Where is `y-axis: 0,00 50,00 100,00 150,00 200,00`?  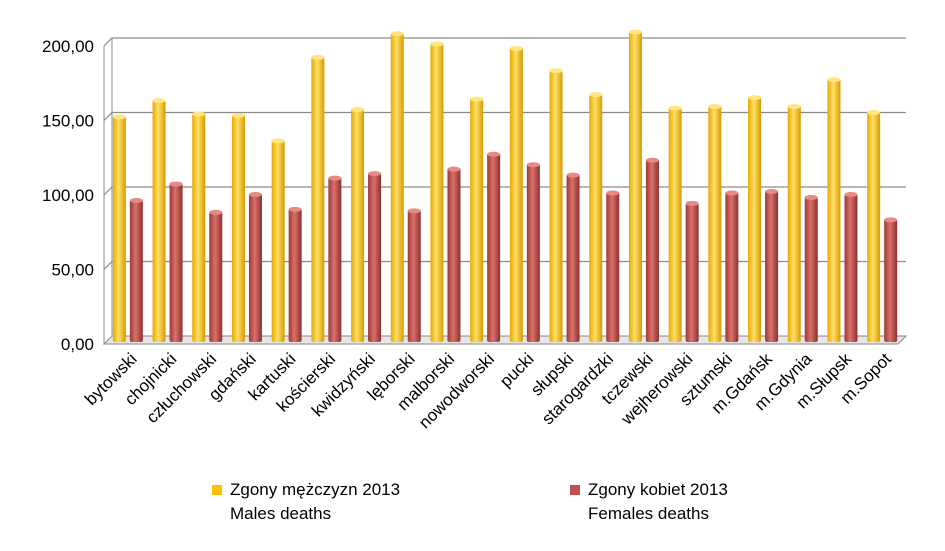 y-axis: 0,00 50,00 100,00 150,00 200,00 is located at coordinates (68, 195).